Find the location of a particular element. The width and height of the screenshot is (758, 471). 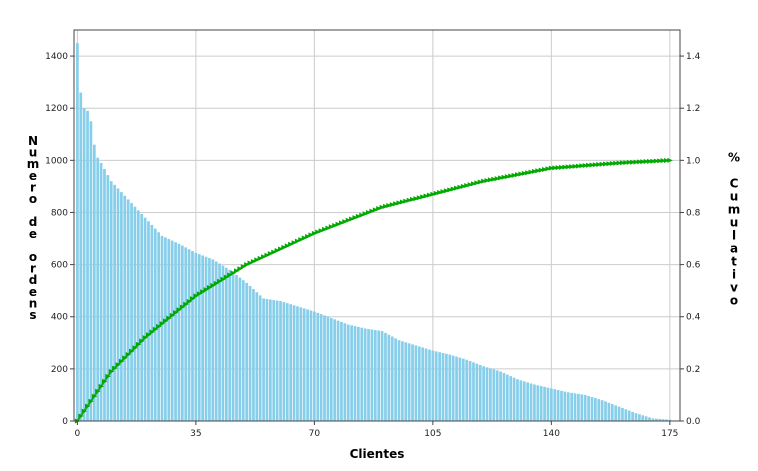

x-tick-label: 0 is located at coordinates (78, 434).